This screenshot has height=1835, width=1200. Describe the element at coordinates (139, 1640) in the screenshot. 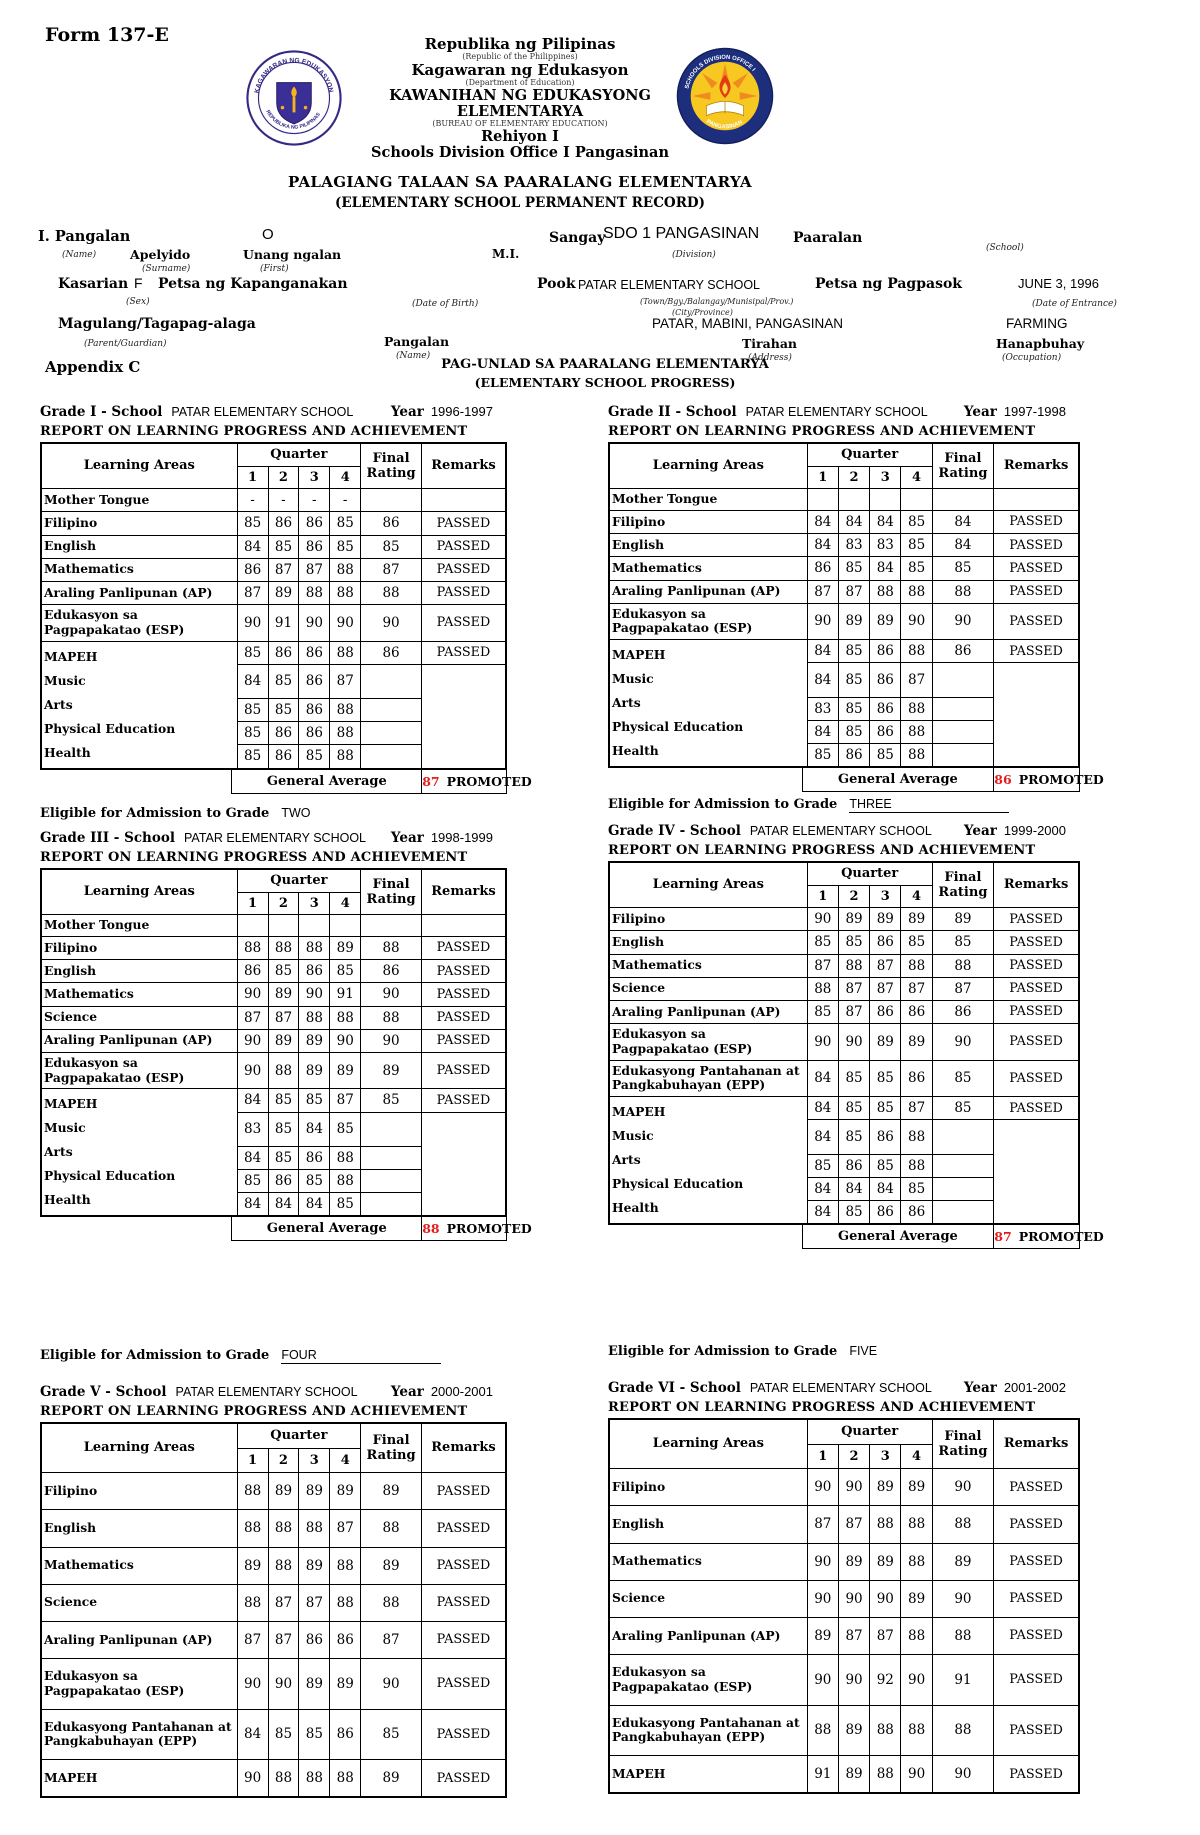

I see `learning-area-cell: Araling Panlipunan (AP)` at that location.